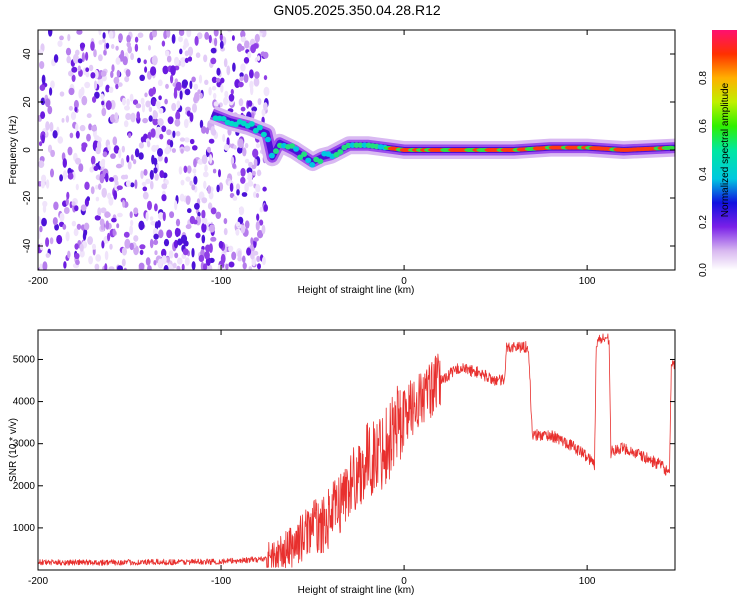 The image size is (750, 600). What do you see at coordinates (24, 444) in the screenshot?
I see `y-tick-label-2: 3000` at bounding box center [24, 444].